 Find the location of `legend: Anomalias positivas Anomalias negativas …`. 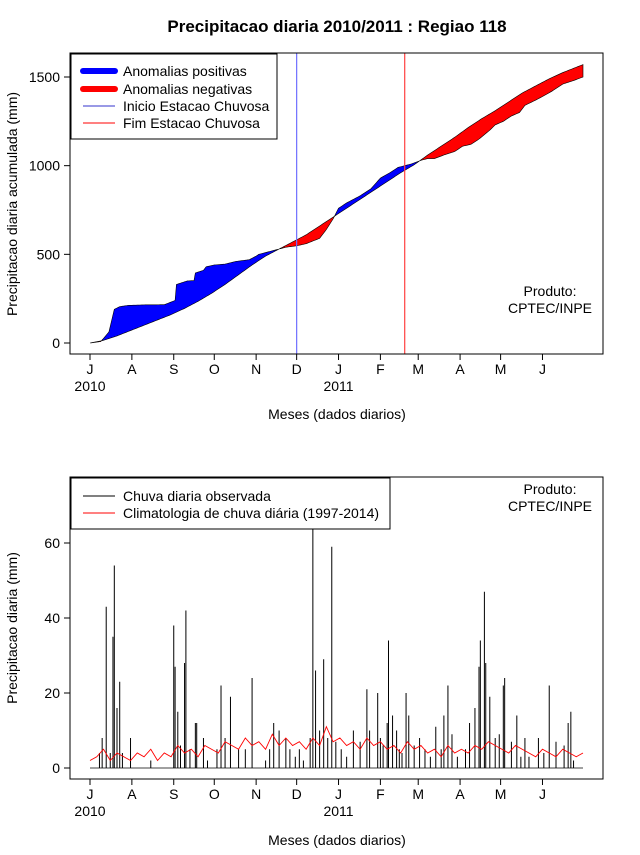

legend: Anomalias positivas Anomalias negativas … is located at coordinates (174, 96).